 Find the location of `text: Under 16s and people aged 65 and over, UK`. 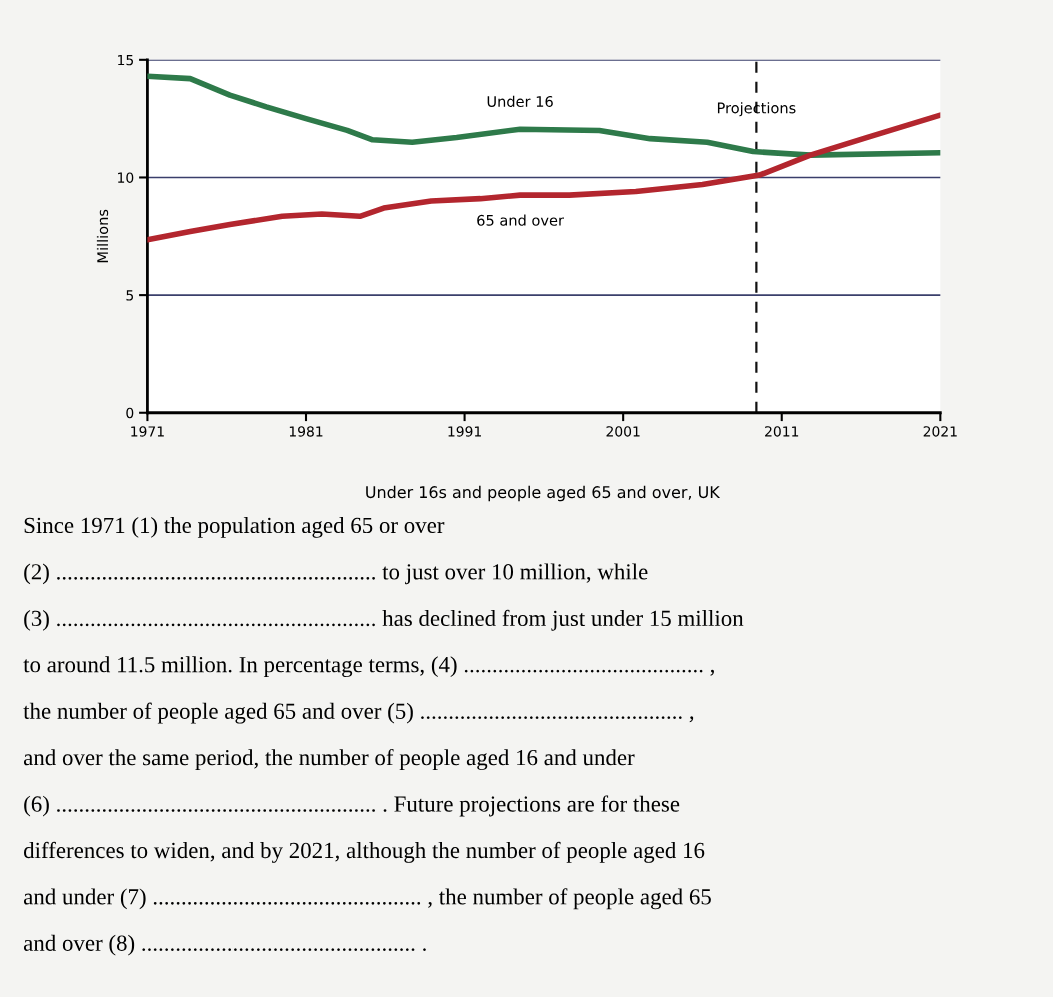

text: Under 16s and people aged 65 and over, UK is located at coordinates (543, 493).